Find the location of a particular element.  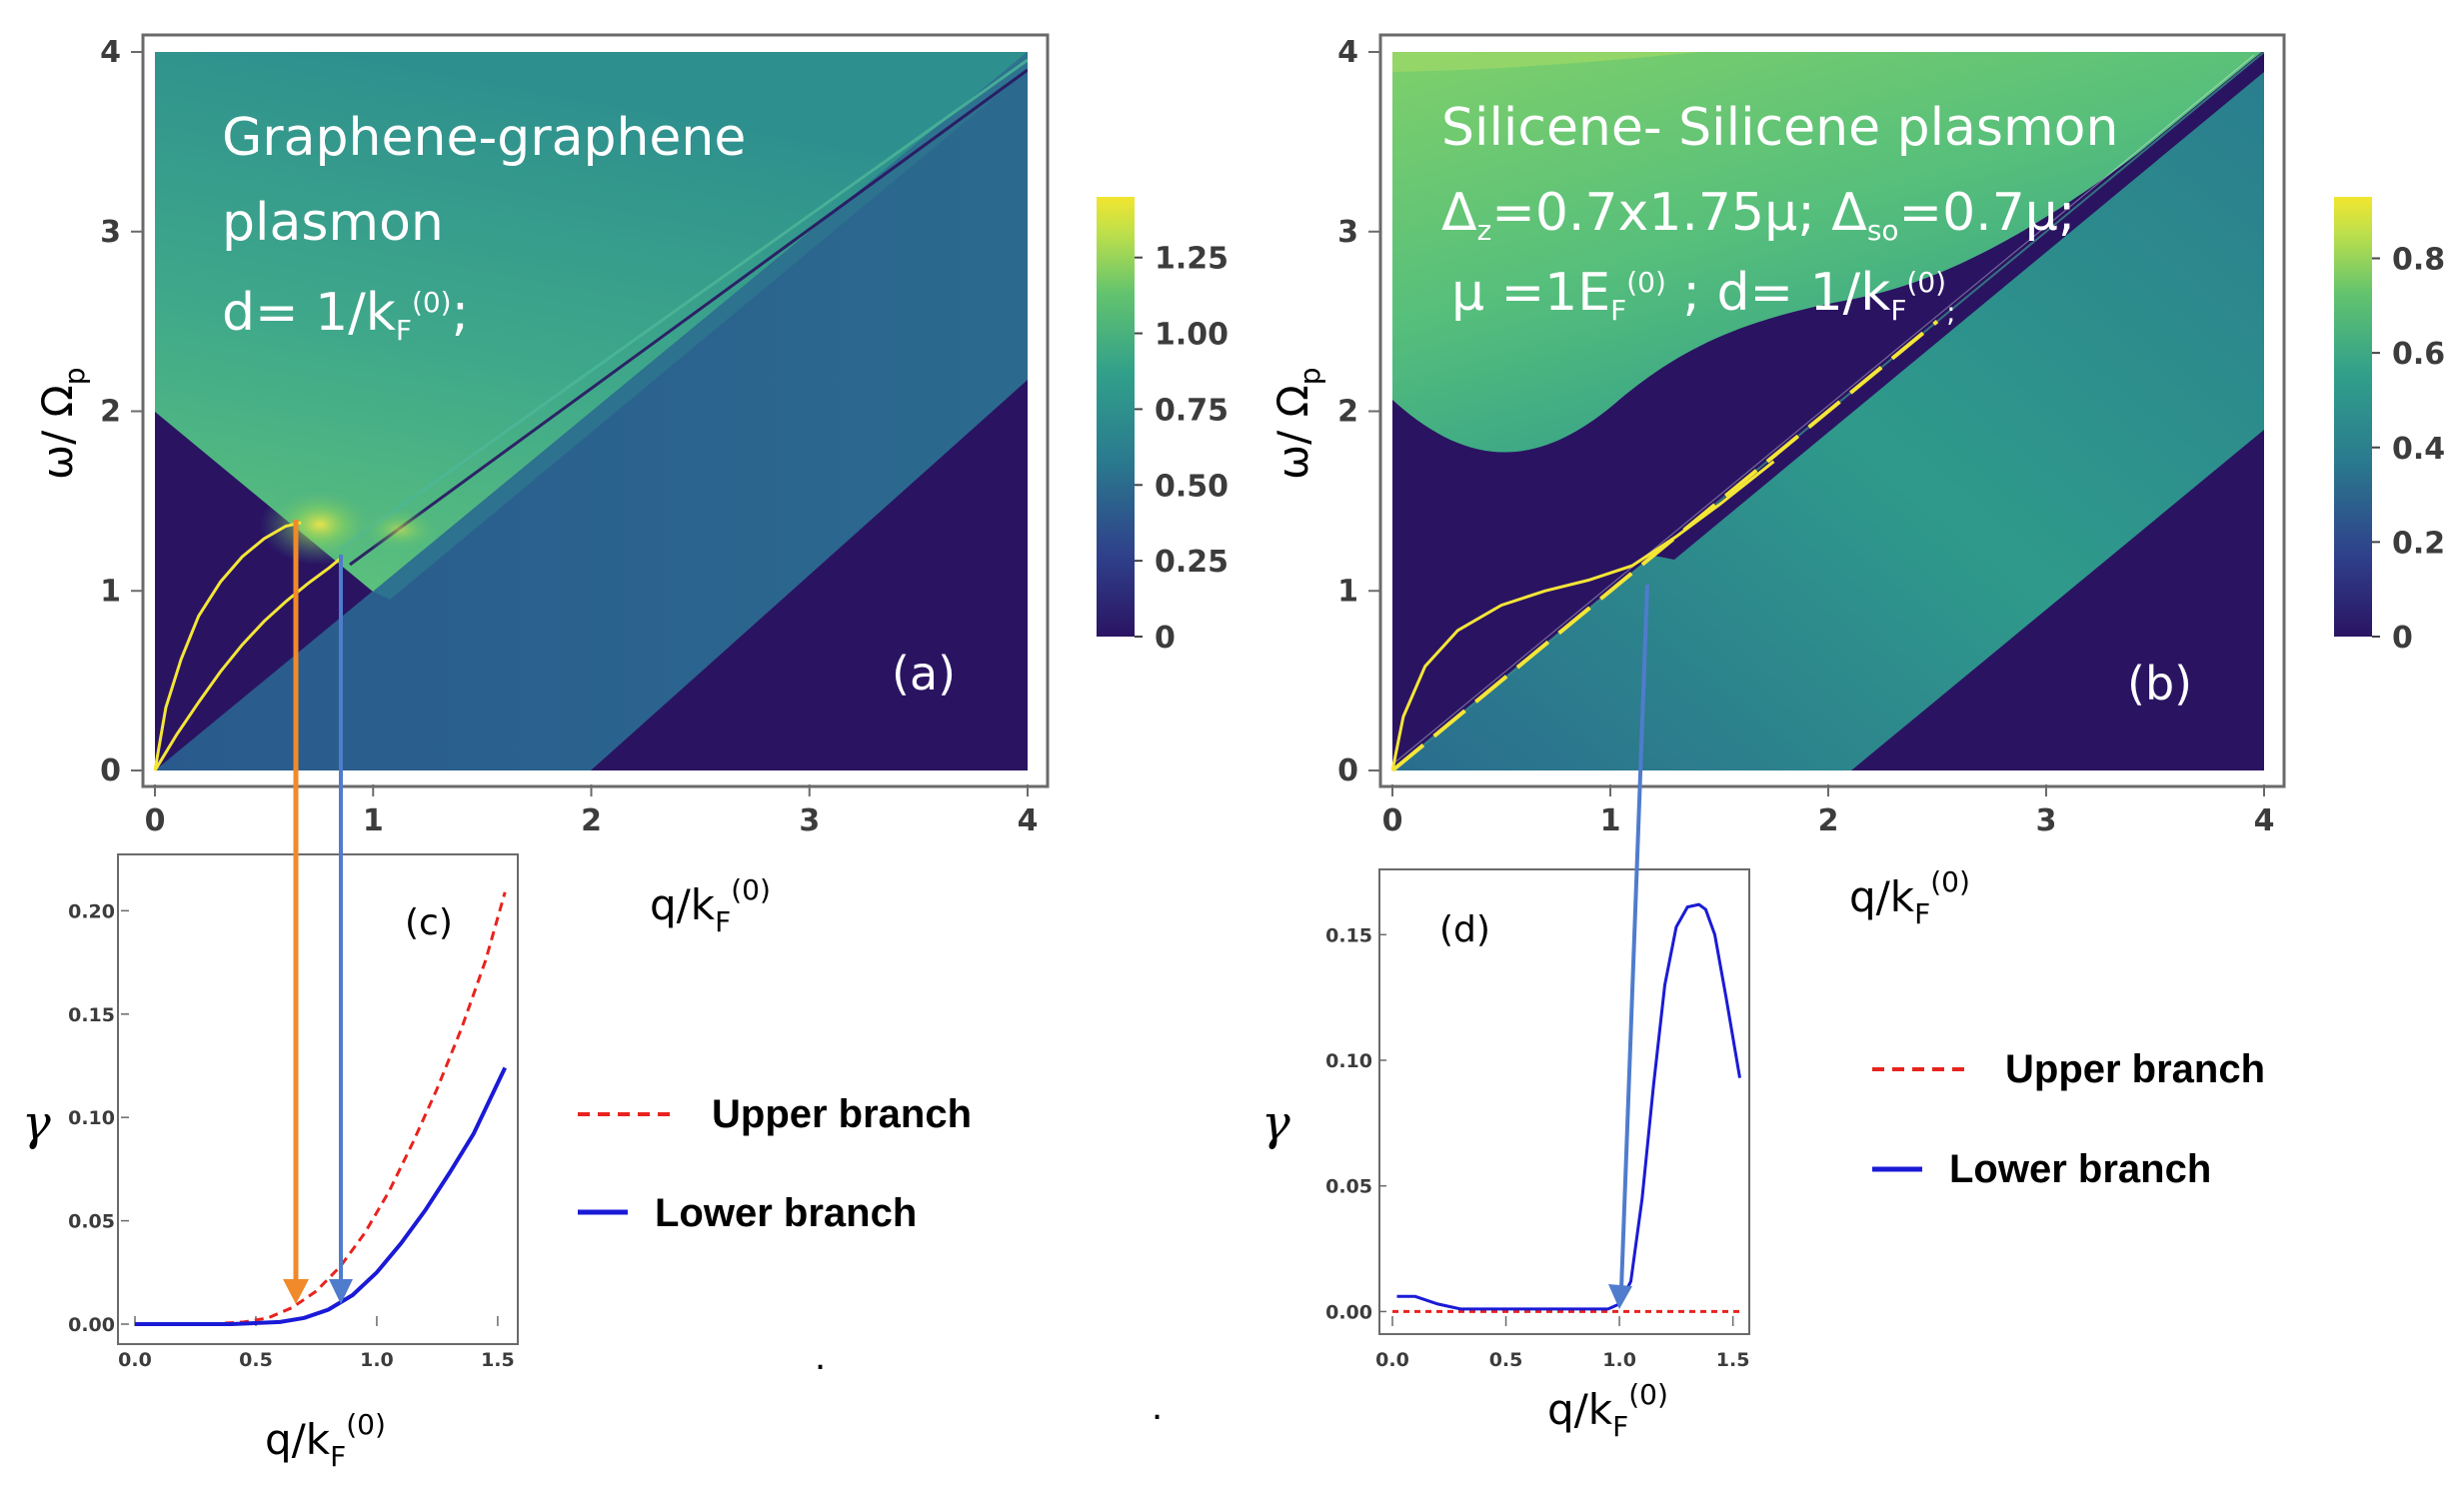

panel-a-y-ticks: 0 1 2 3 4 is located at coordinates (121, 411).